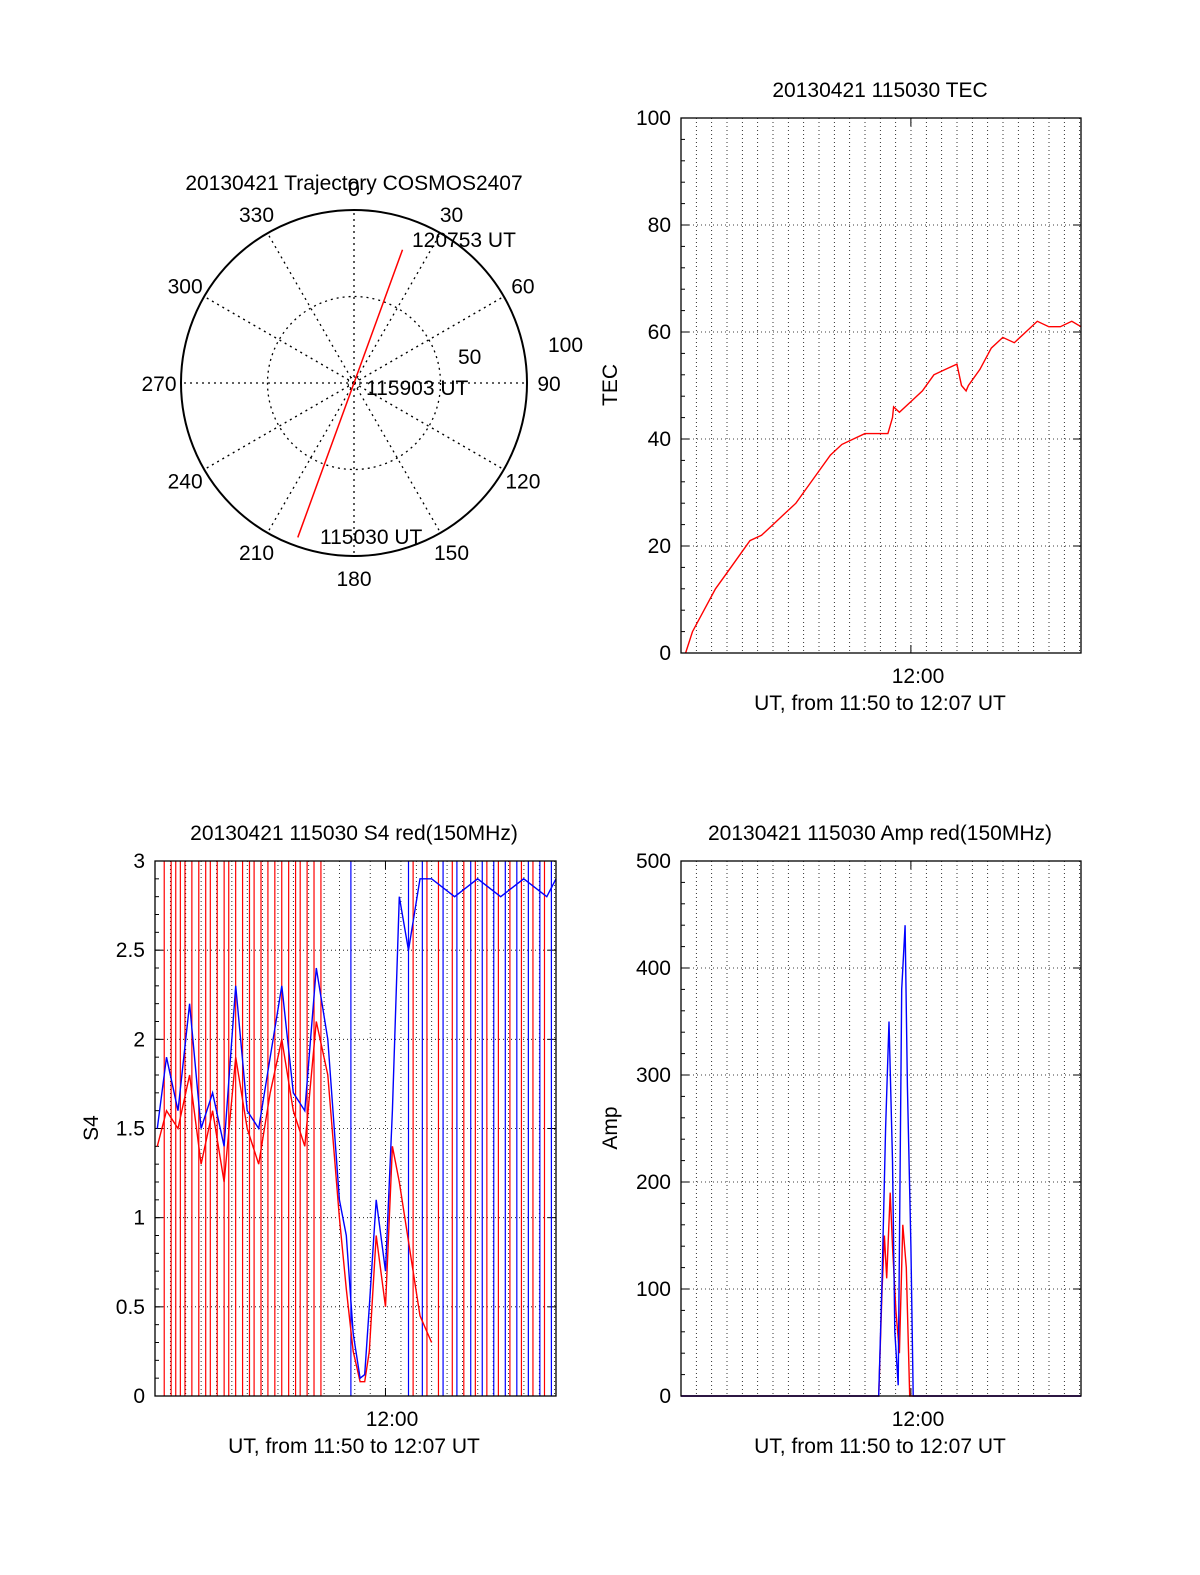  I want to click on trajectory-track, so click(350, 393).